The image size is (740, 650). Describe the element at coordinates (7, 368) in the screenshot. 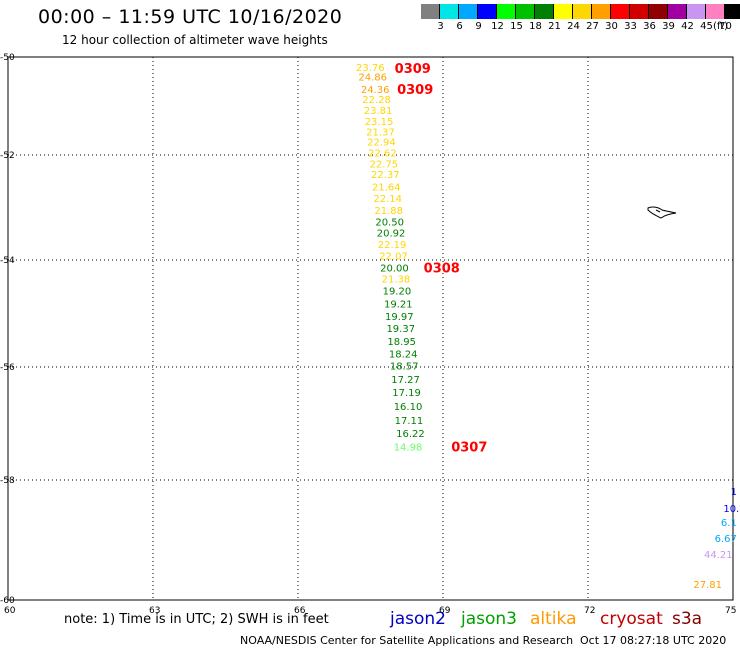

I see `lat-tick-label: -56` at that location.